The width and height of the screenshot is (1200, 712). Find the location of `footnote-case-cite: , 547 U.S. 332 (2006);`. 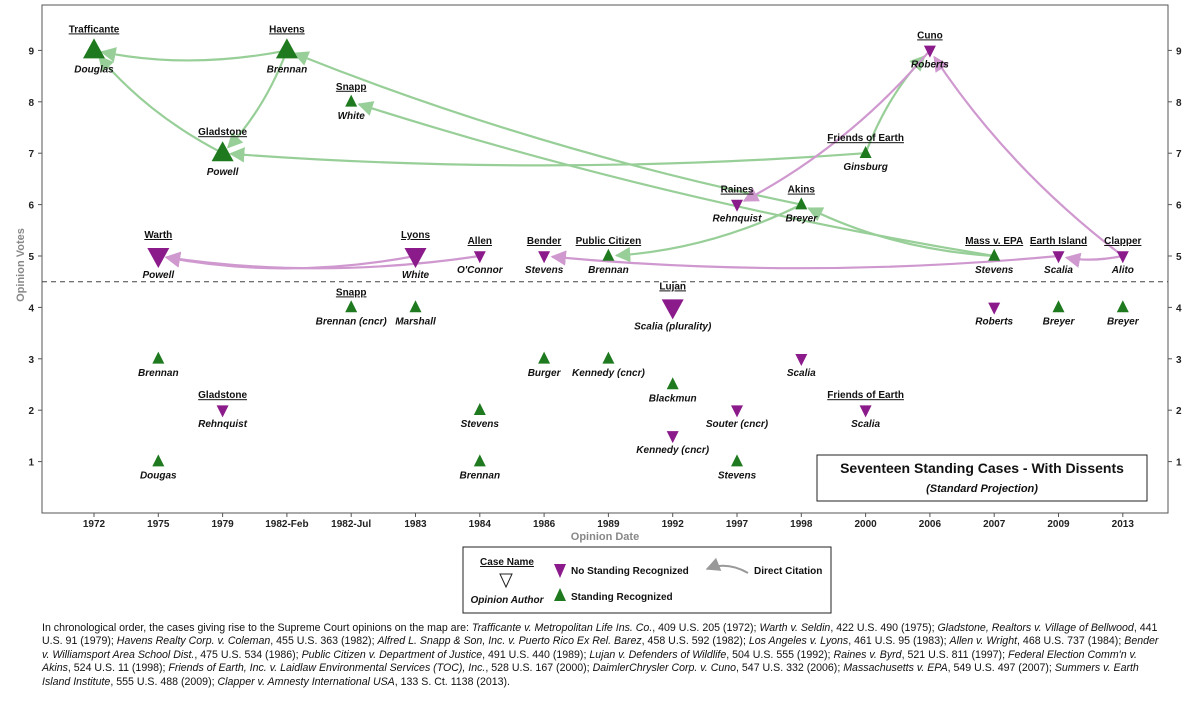

footnote-case-cite: , 547 U.S. 332 (2006); is located at coordinates (788, 668).